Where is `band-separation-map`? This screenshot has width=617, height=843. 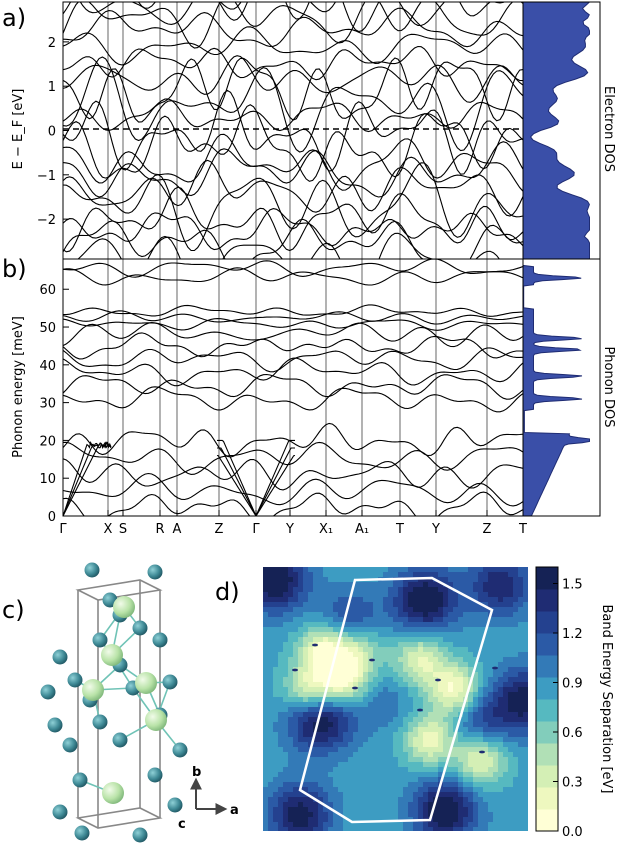 band-separation-map is located at coordinates (395, 699).